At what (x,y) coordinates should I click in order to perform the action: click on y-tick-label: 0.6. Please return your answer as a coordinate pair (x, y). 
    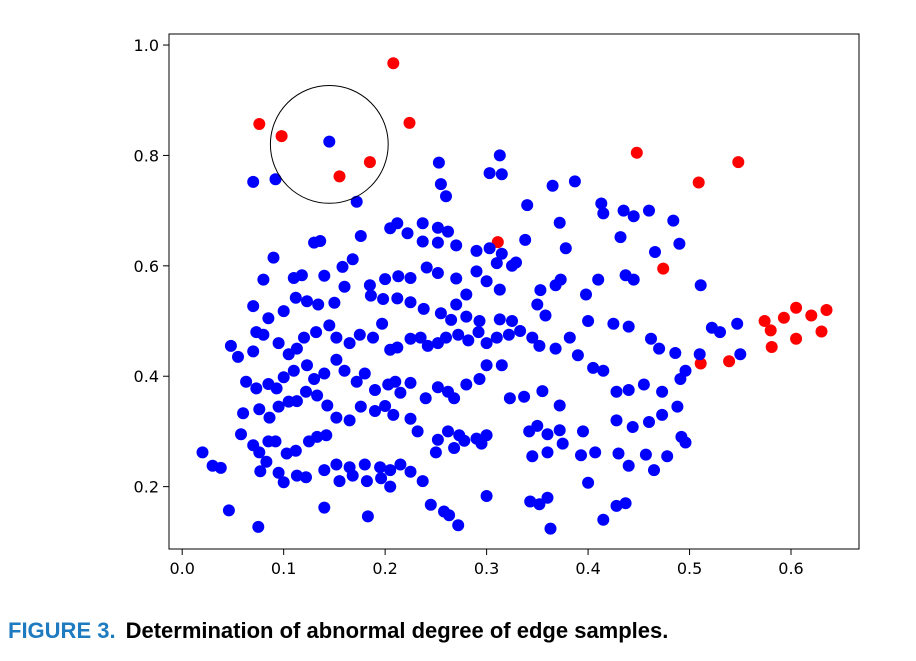
    Looking at the image, I should click on (146, 266).